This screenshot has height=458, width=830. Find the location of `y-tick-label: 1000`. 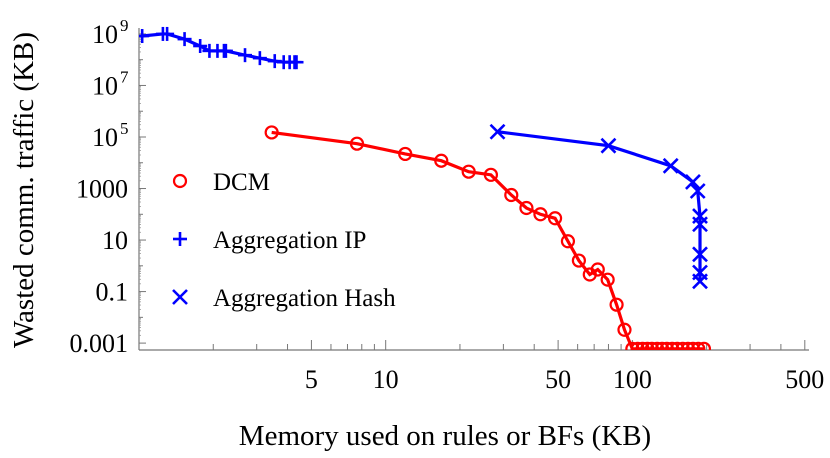

y-tick-label: 1000 is located at coordinates (102, 189).